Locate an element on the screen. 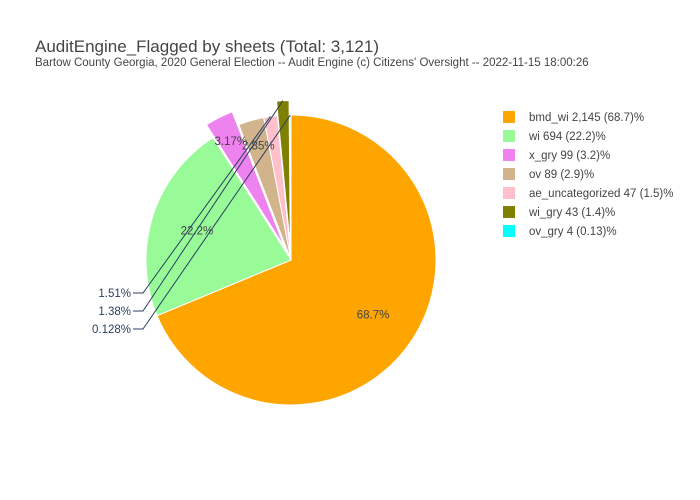  slice-label-x-gry: 3.17% is located at coordinates (231, 142).